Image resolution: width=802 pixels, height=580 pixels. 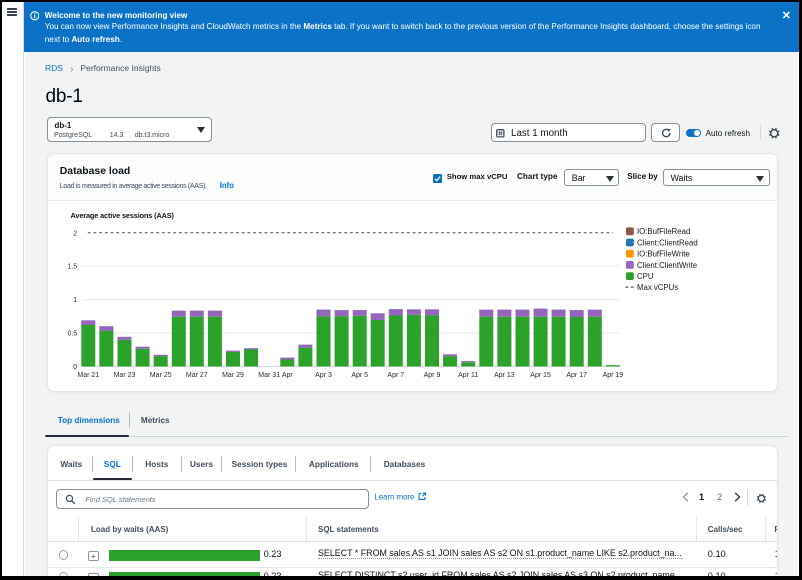 I want to click on svg-text: Max vCPUs, so click(x=657, y=287).